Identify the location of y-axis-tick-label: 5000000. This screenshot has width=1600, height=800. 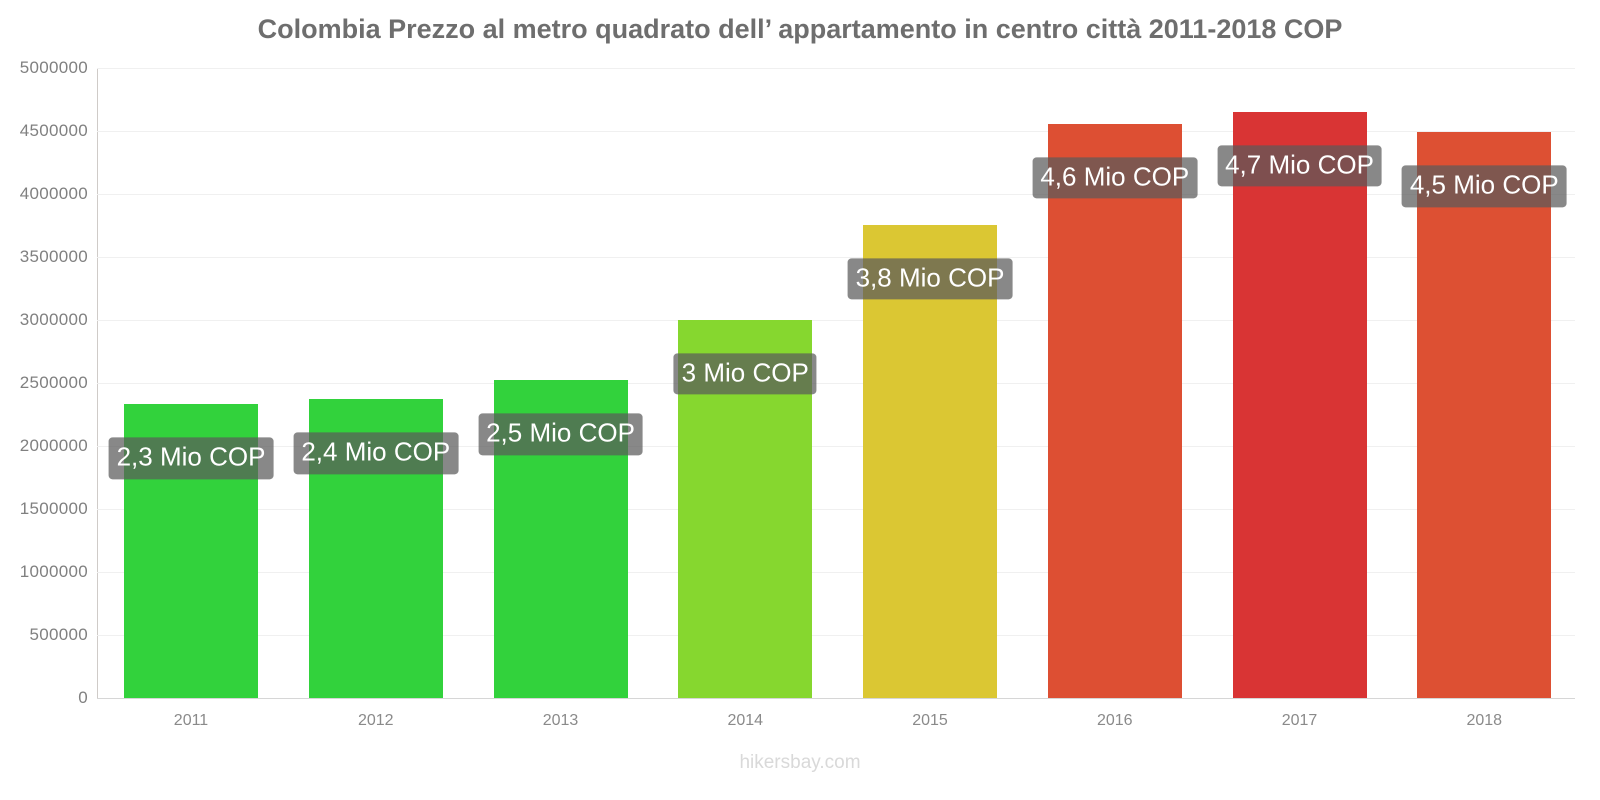
(53, 67).